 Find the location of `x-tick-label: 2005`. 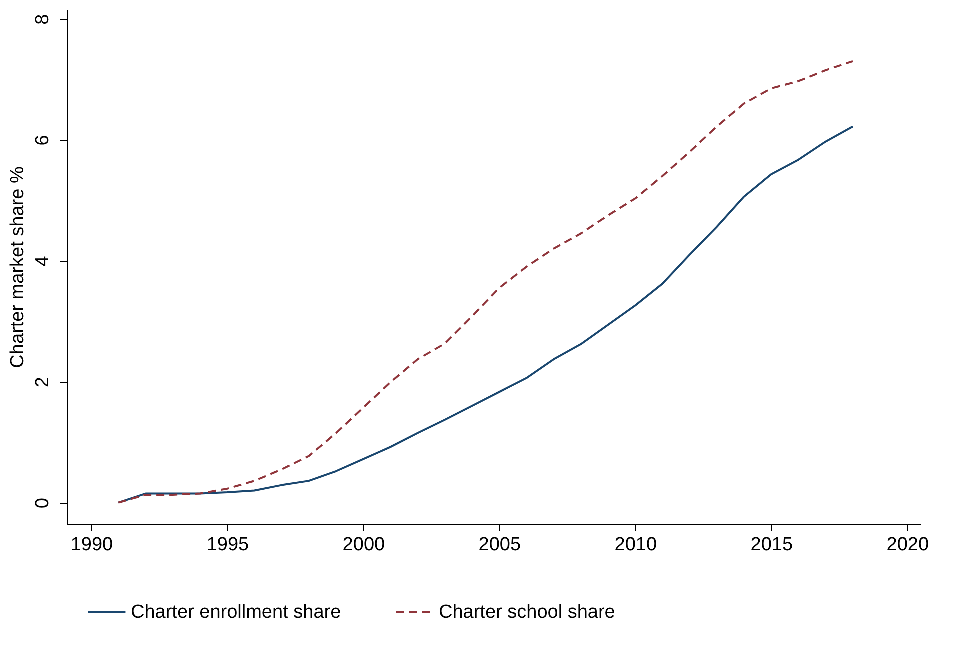

x-tick-label: 2005 is located at coordinates (500, 545).